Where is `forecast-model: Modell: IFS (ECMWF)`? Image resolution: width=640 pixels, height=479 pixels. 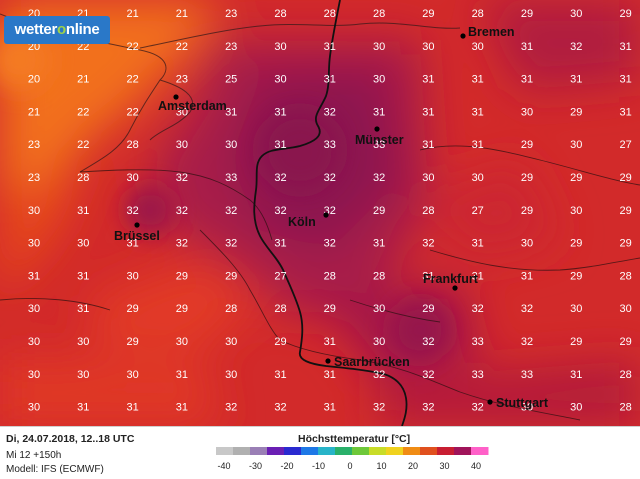
forecast-model: Modell: IFS (ECMWF) is located at coordinates (55, 469).